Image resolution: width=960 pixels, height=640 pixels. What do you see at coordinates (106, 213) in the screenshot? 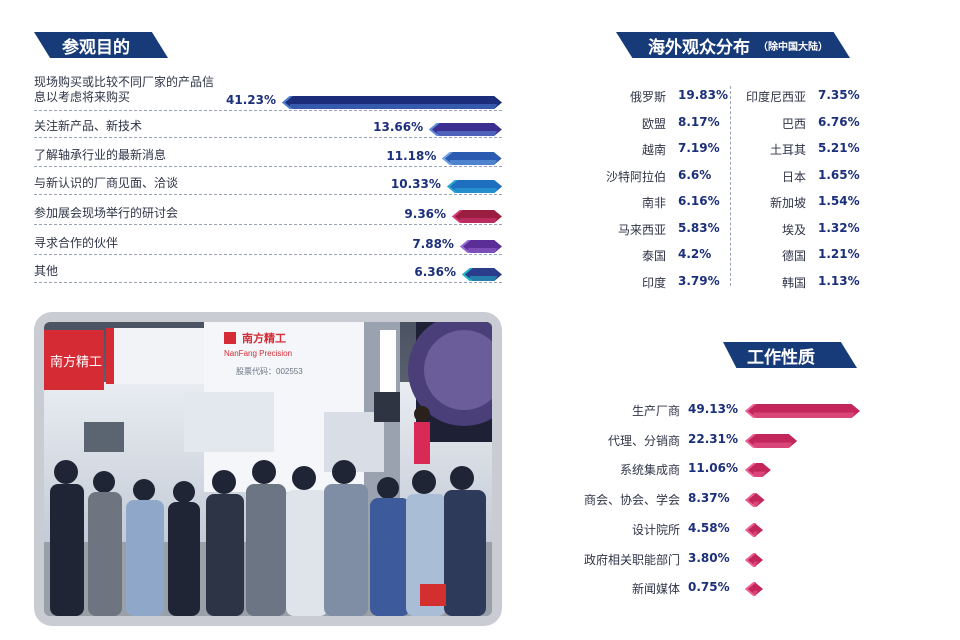
I see `purpose-label: 参加展会现场举行的研讨会` at bounding box center [106, 213].